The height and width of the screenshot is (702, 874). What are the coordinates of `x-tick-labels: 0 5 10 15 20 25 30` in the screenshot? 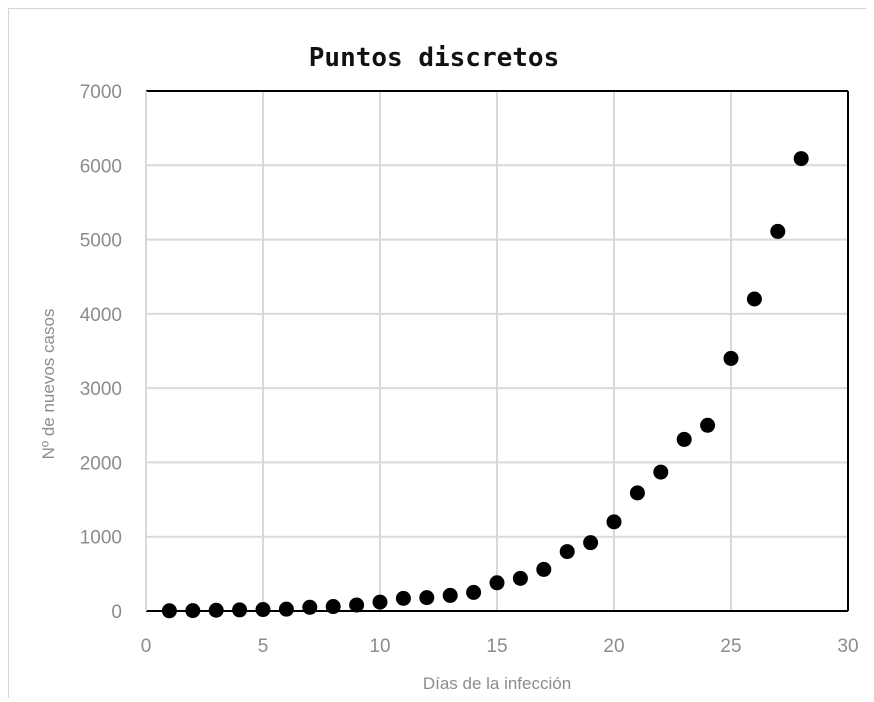 It's located at (500, 646).